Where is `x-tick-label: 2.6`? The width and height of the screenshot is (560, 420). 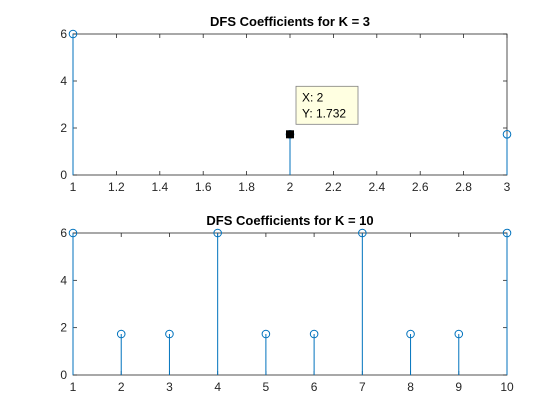
x-tick-label: 2.6 is located at coordinates (420, 187).